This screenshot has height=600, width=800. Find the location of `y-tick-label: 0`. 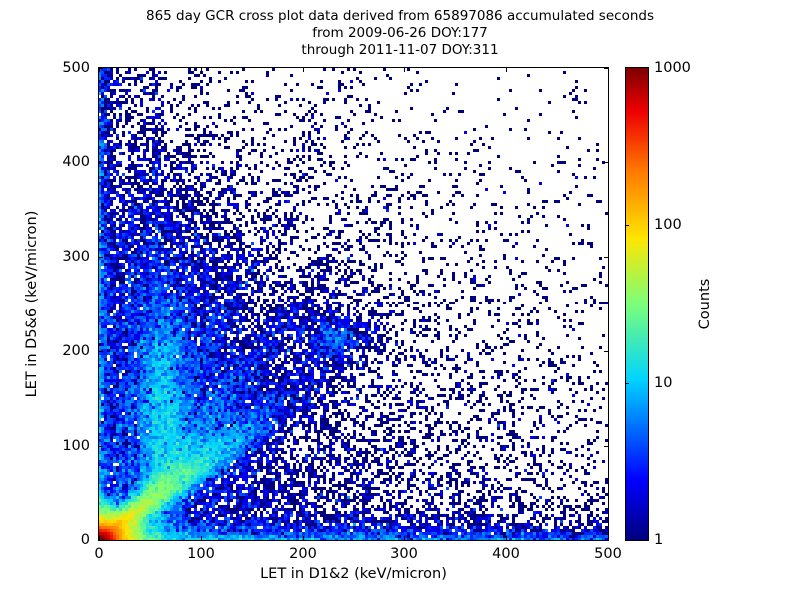

y-tick-label: 0 is located at coordinates (85, 540).